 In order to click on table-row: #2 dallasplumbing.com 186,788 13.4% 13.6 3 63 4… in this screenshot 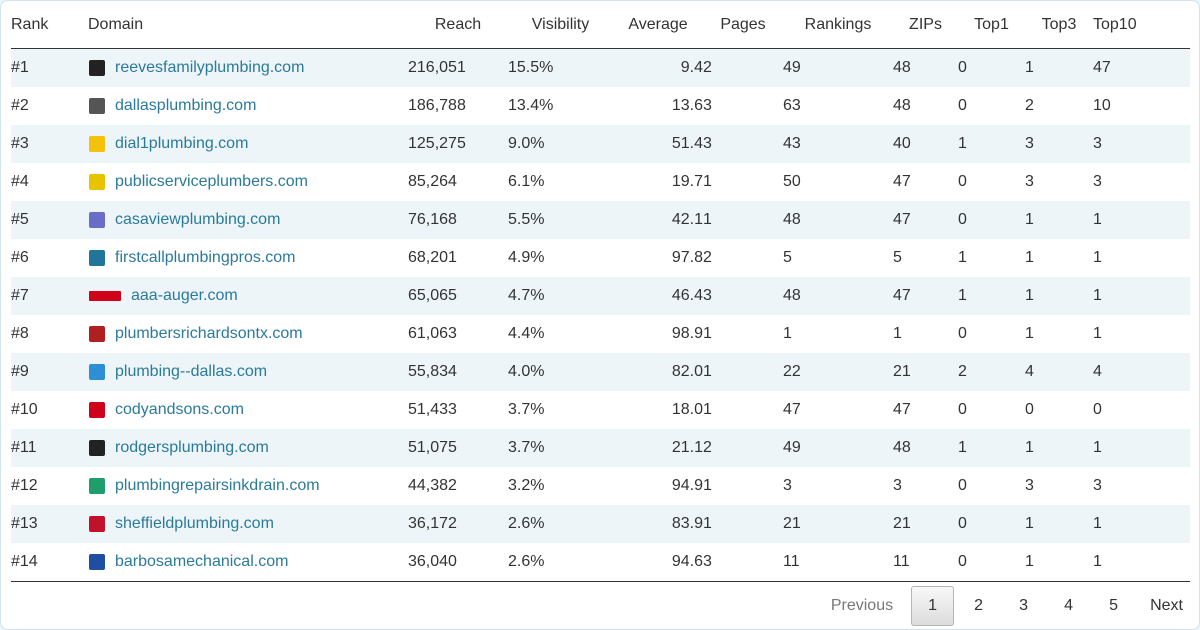, I will do `click(600, 106)`.